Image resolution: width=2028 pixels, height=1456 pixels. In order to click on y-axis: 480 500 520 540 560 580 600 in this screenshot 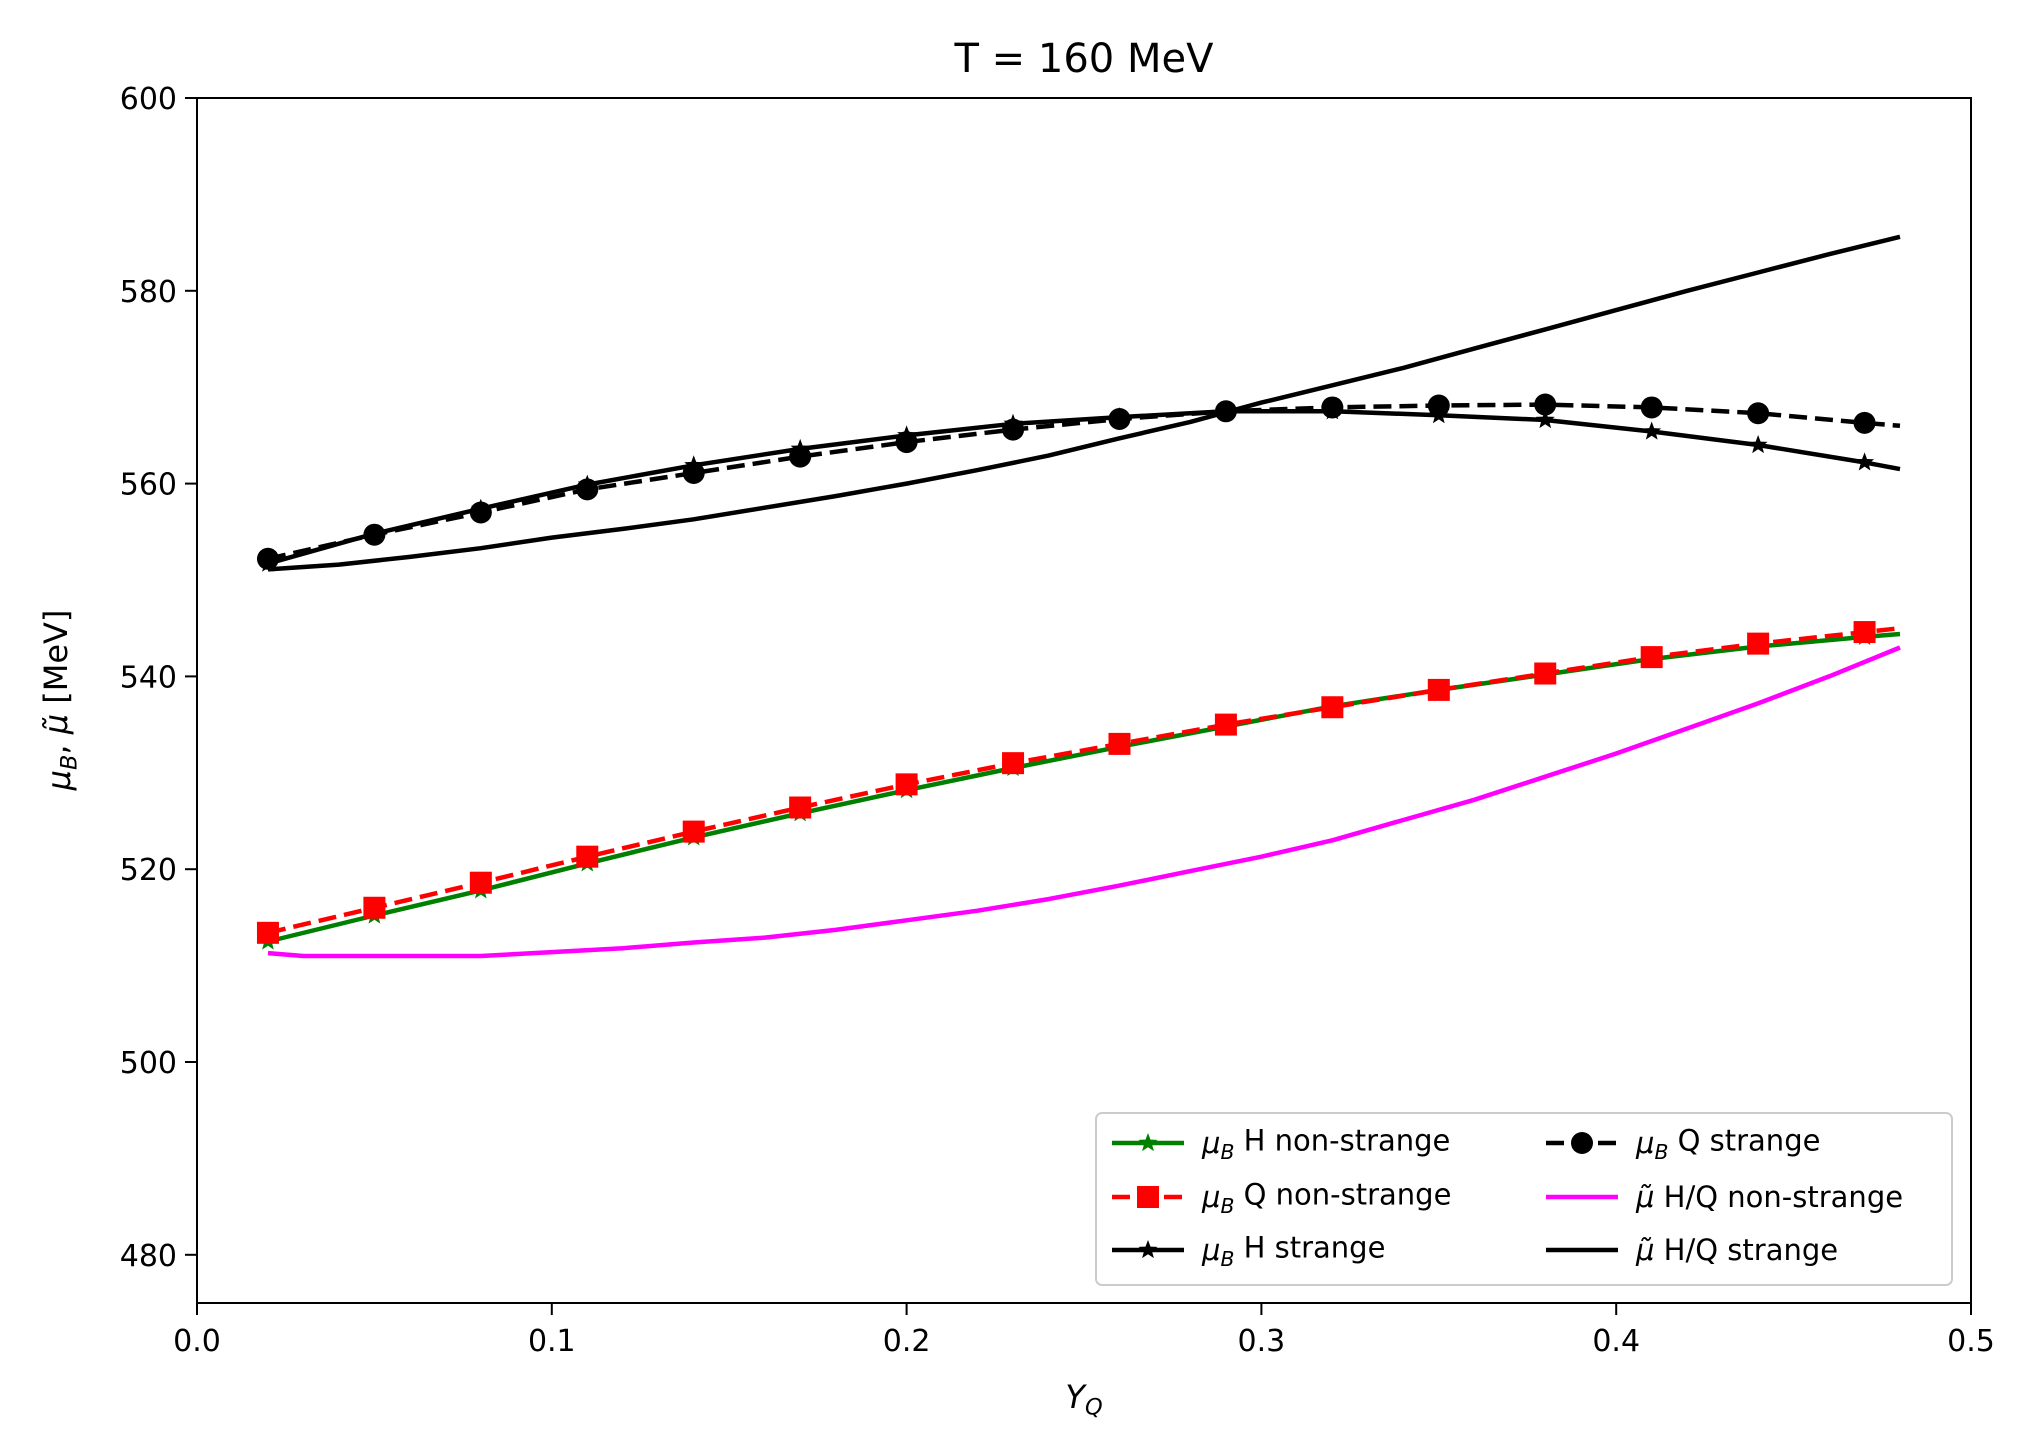, I will do `click(158, 678)`.